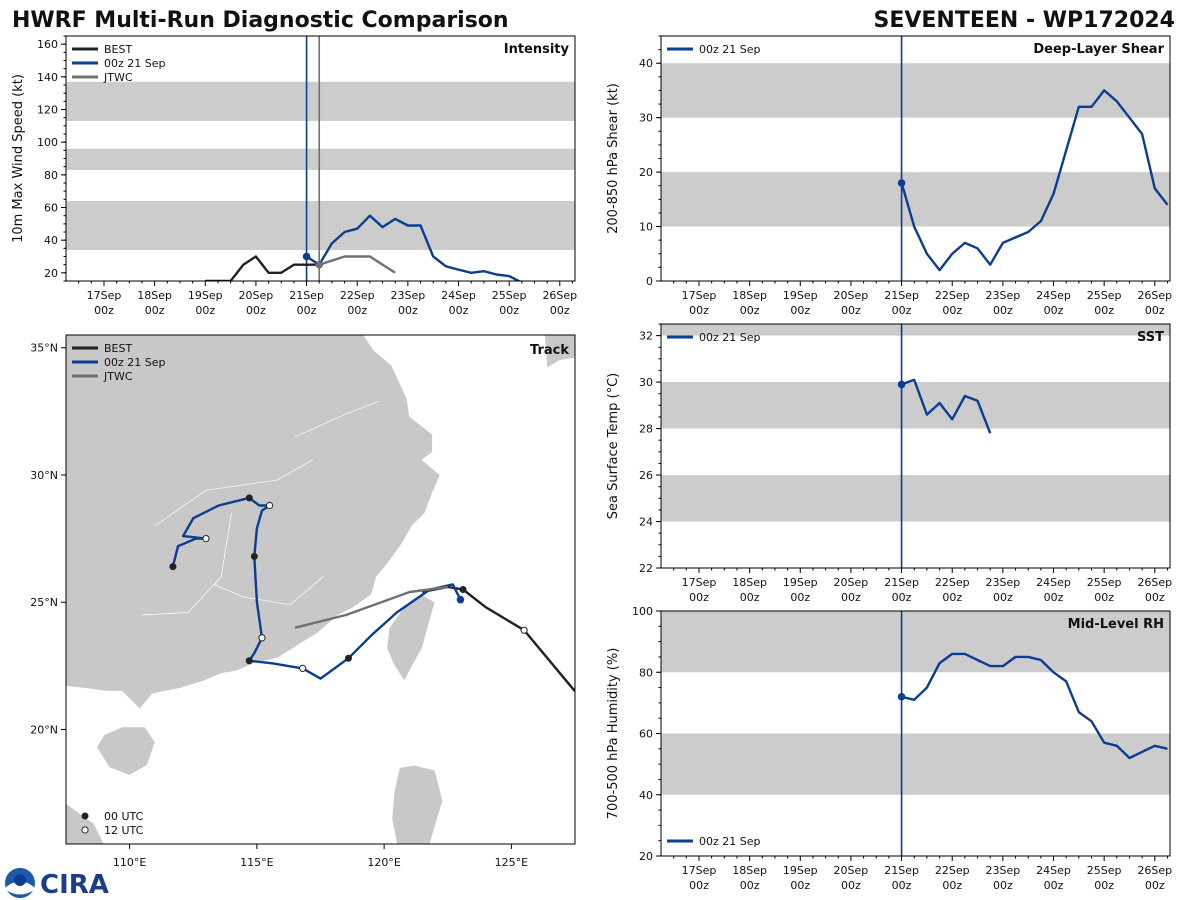  I want to click on y-tick-label: 100, so click(642, 611).